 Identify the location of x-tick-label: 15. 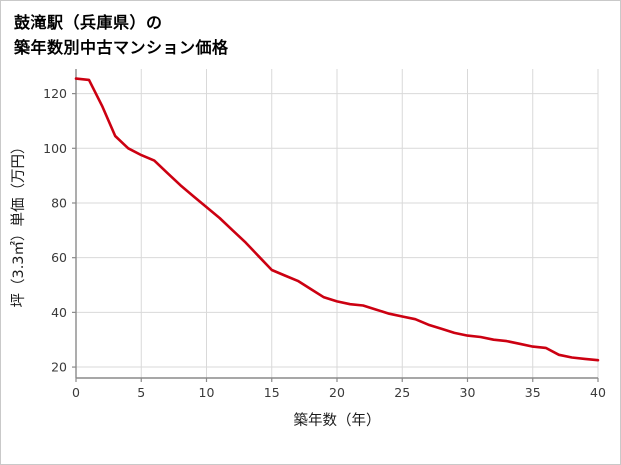
(272, 392).